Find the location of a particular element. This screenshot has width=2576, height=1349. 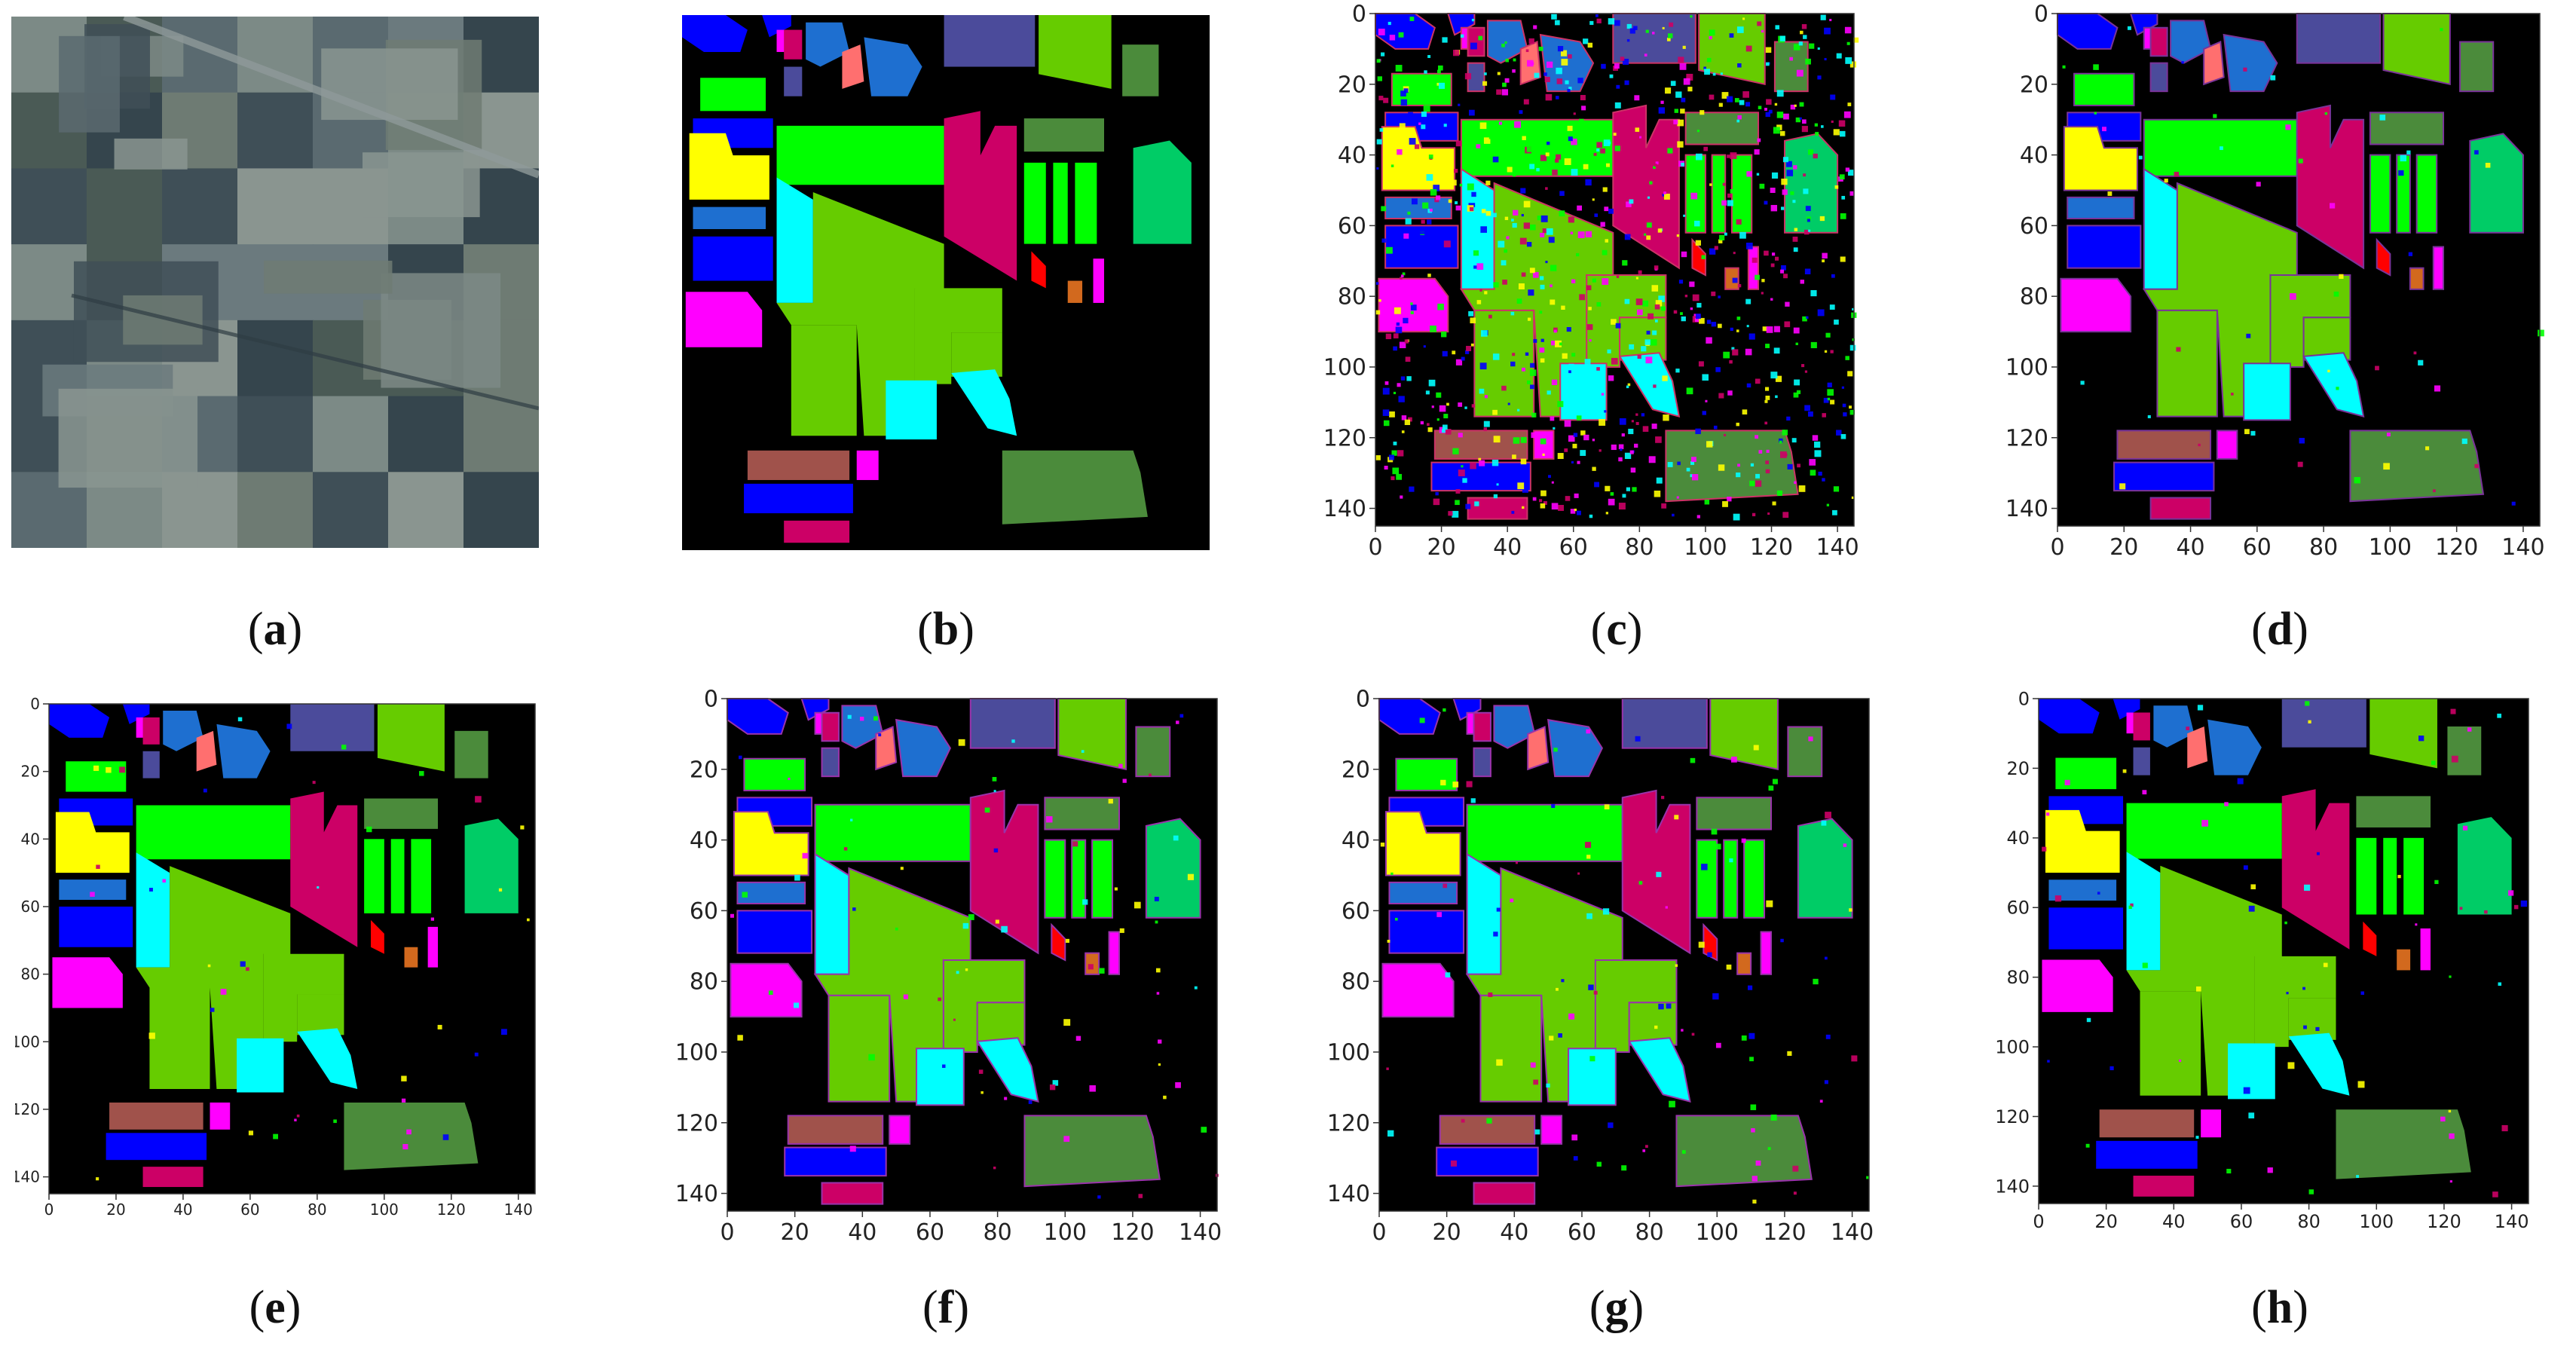

x-tick-label: 100 is located at coordinates (1718, 1233).